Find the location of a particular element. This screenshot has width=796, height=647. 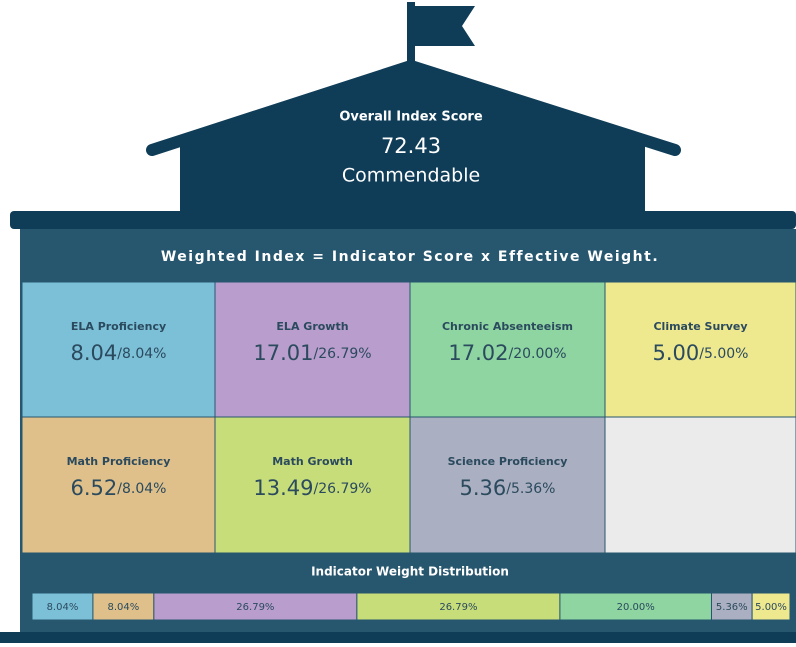

tile-score: 8.04 is located at coordinates (94, 353).